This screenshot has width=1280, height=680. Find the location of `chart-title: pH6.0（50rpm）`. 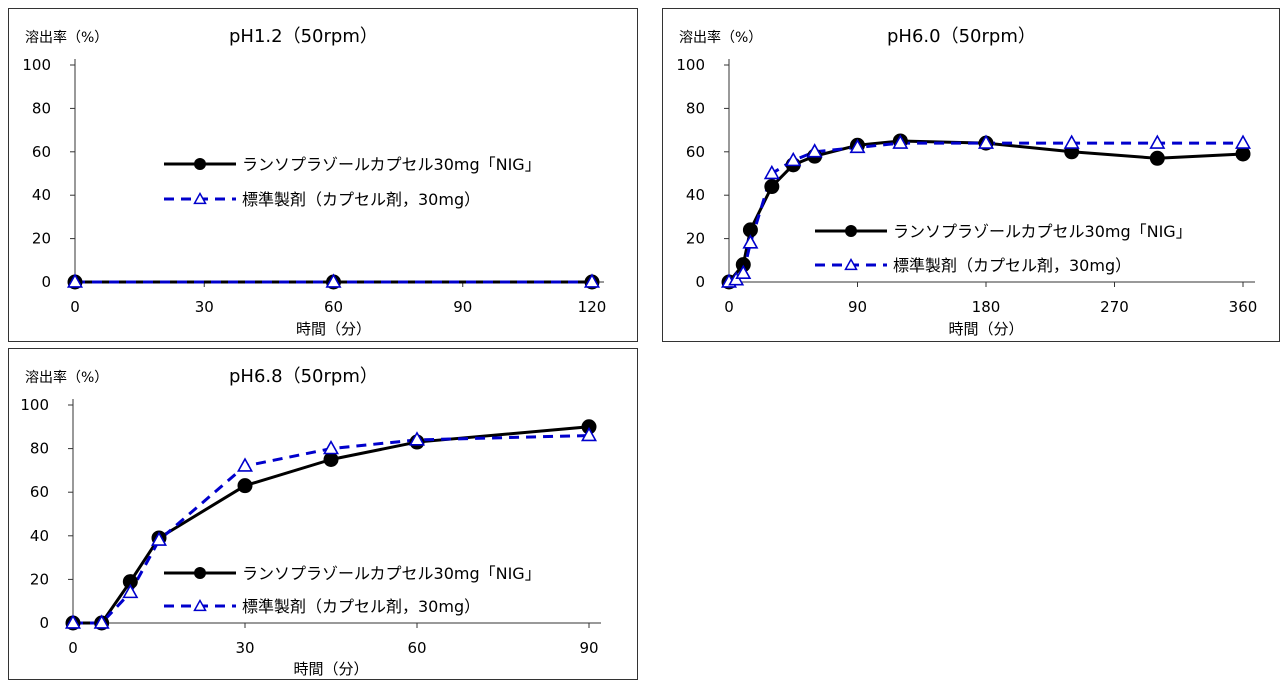

chart-title: pH6.0（50rpm） is located at coordinates (961, 36).